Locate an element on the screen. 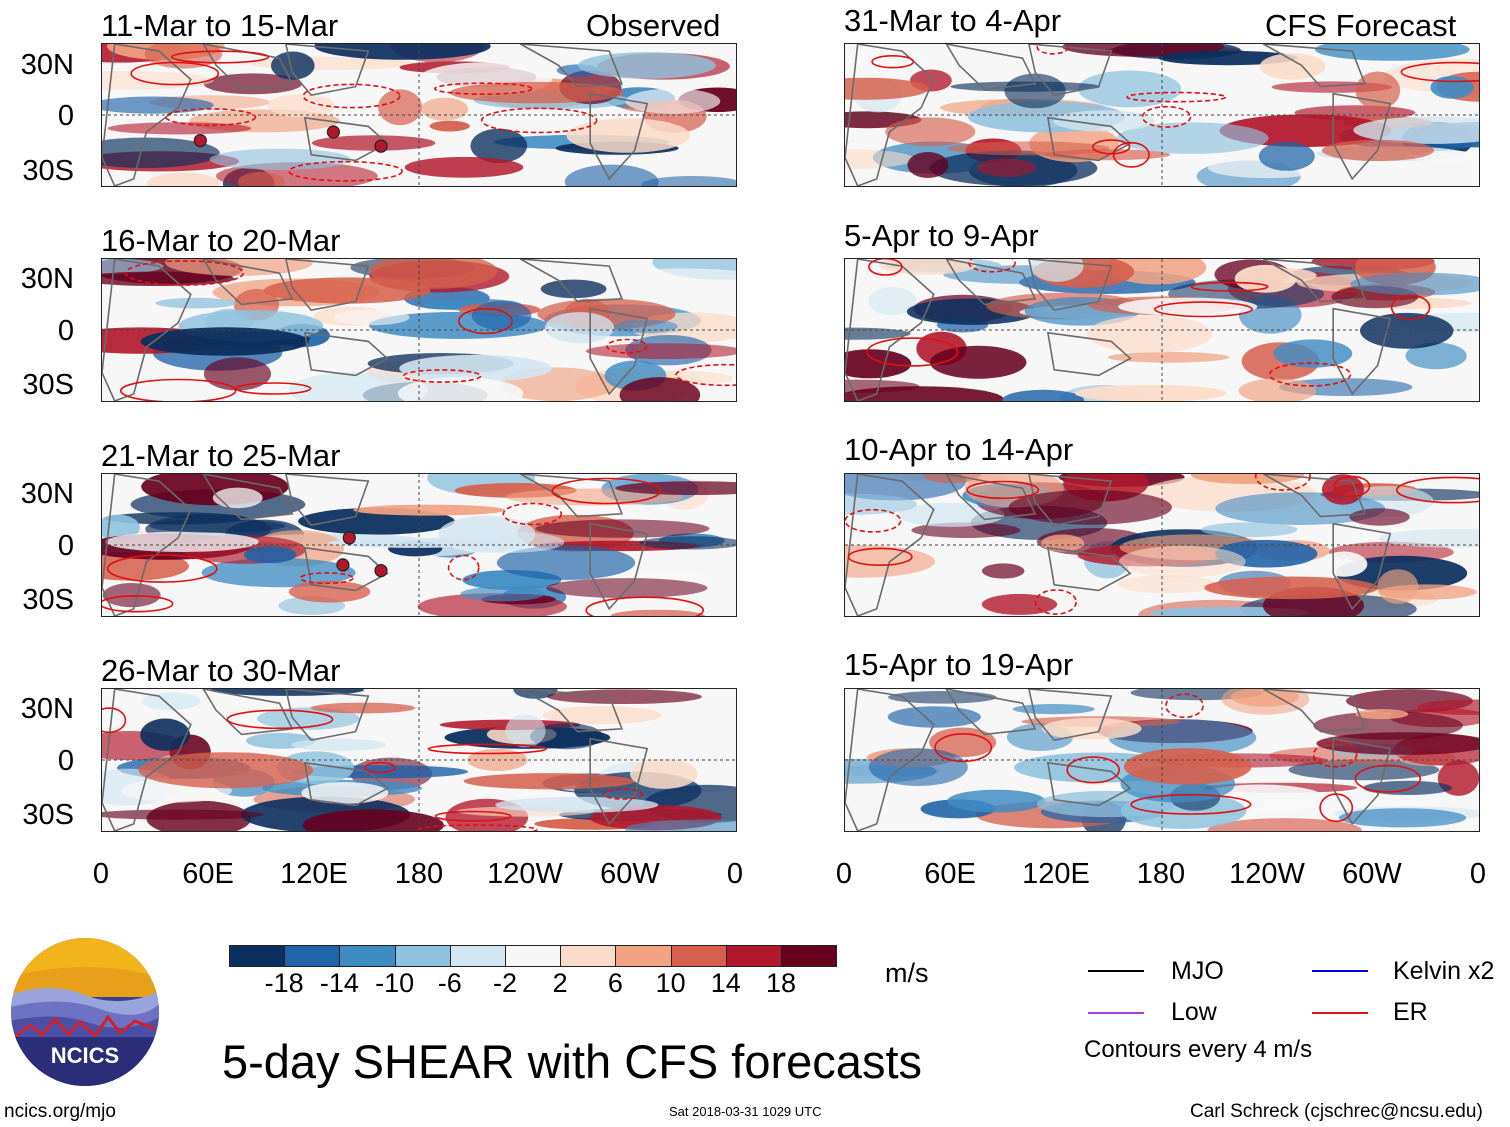 This screenshot has width=1510, height=1127. lat-label-0: 0 is located at coordinates (65, 761).